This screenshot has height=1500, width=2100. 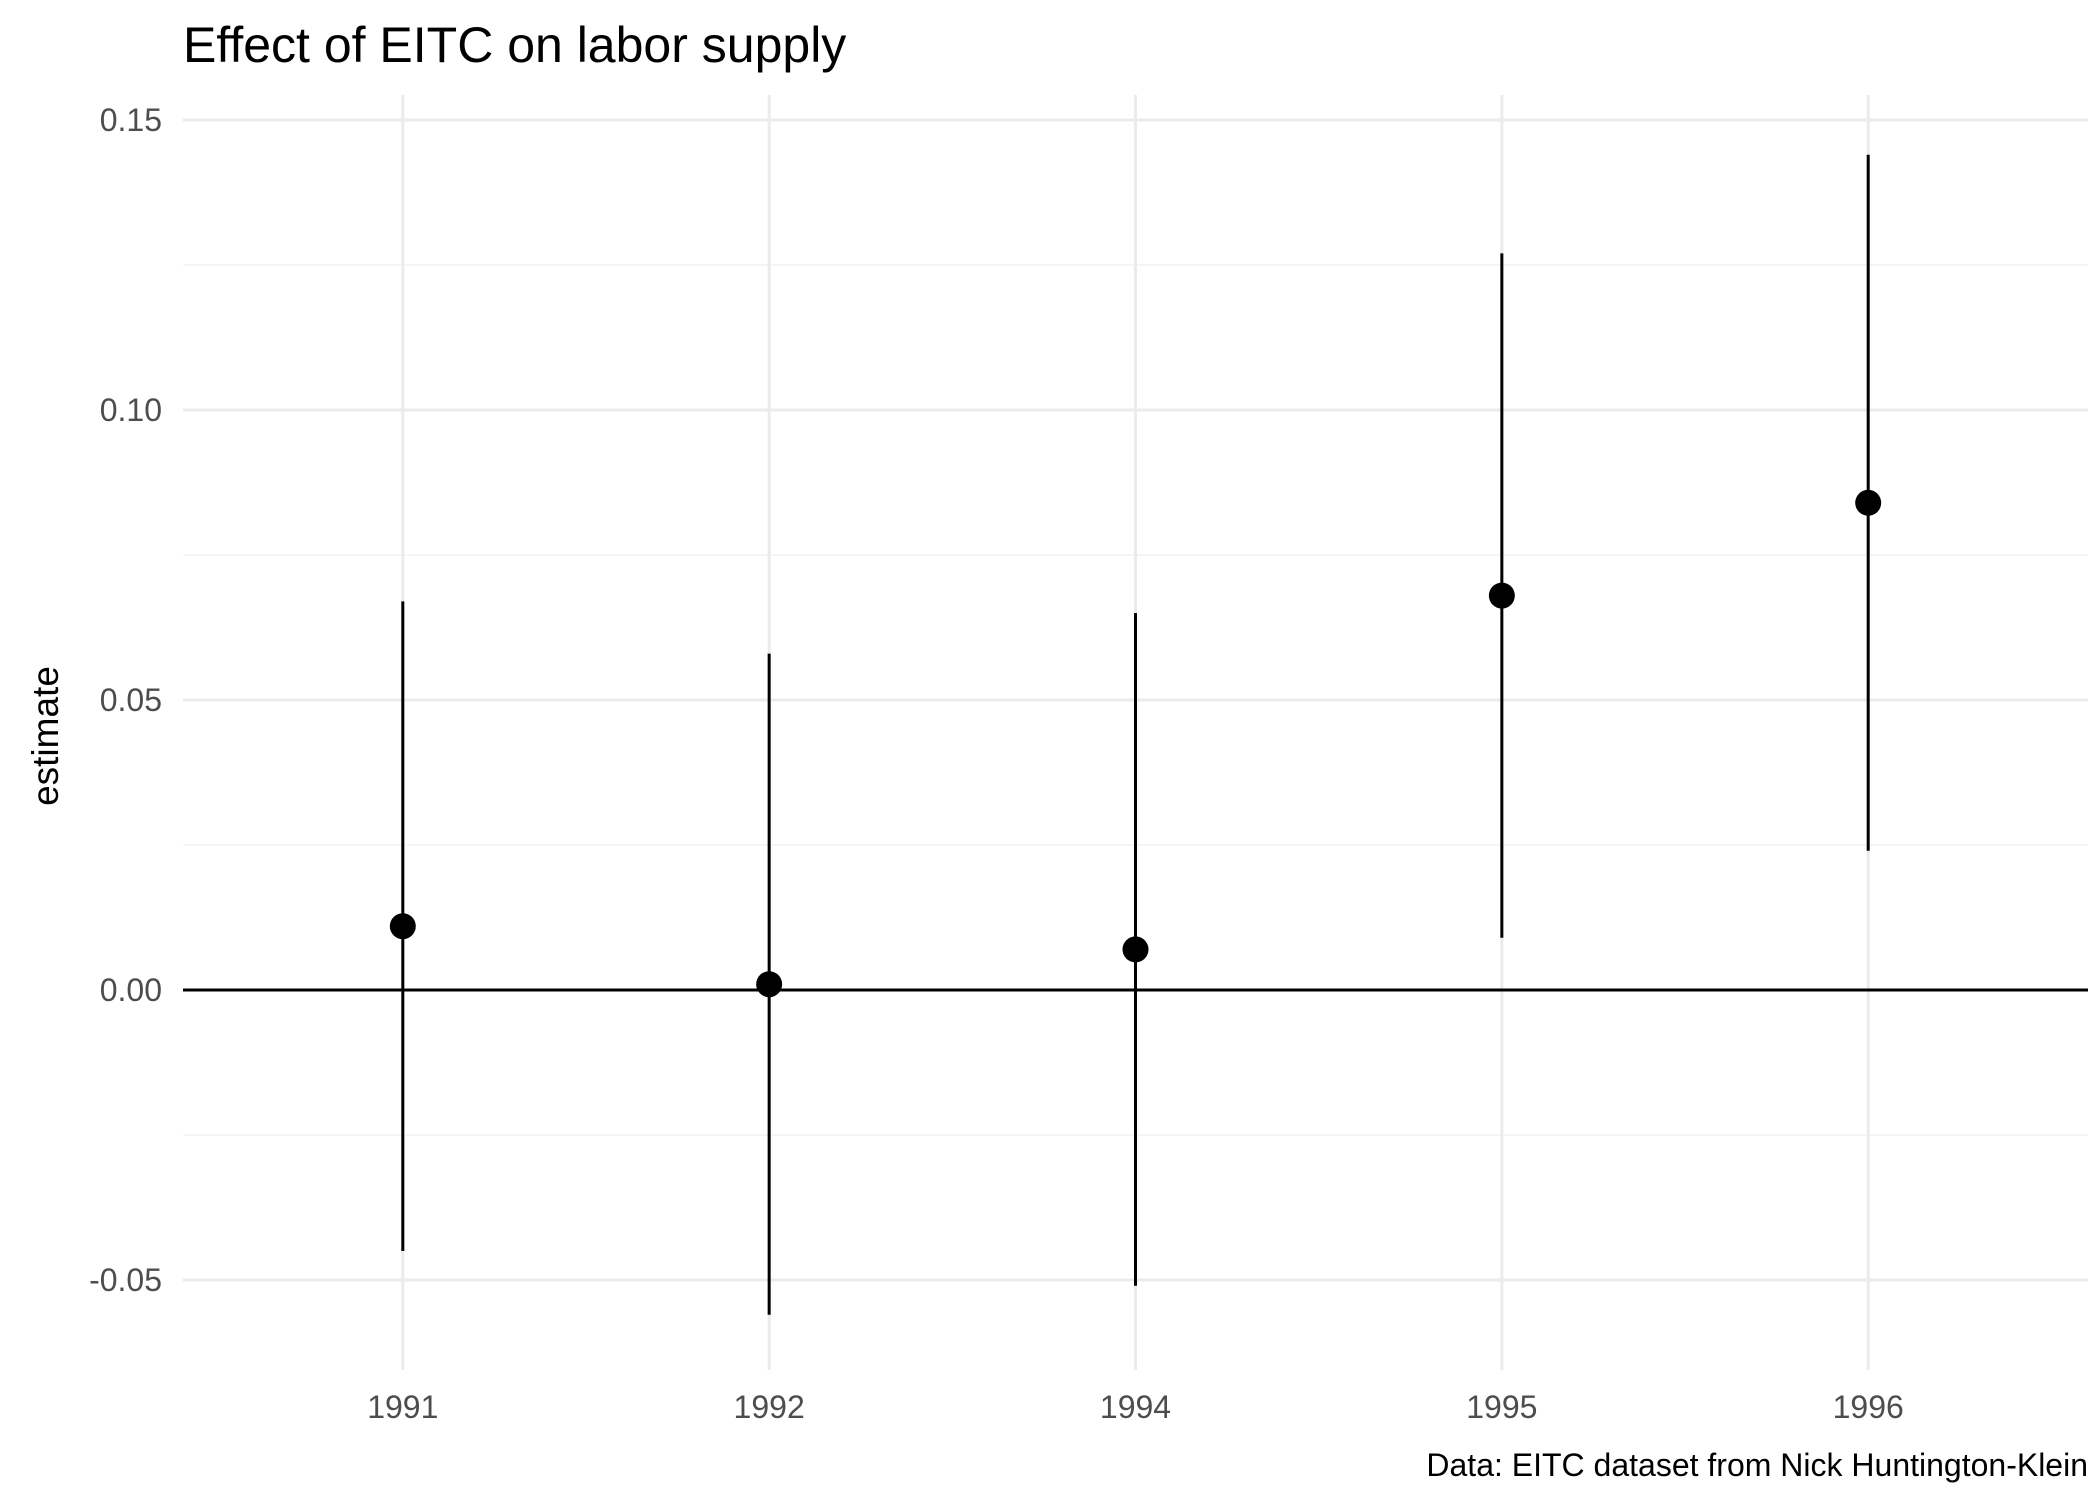 I want to click on x-tick-label: 1994, so click(x=1135, y=1407).